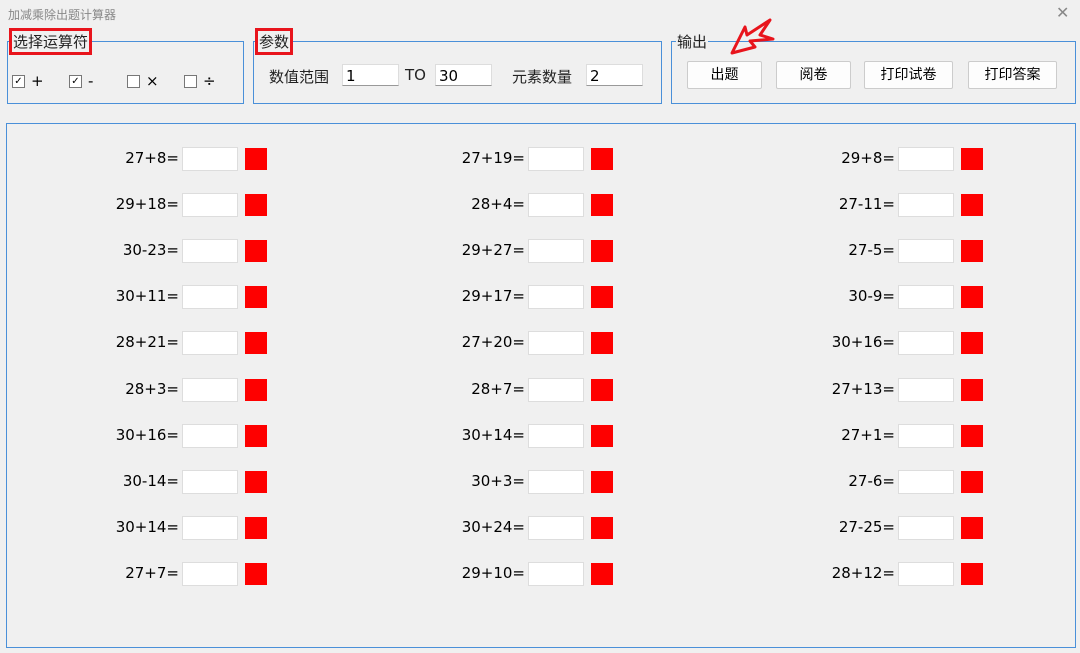 The width and height of the screenshot is (1080, 653). What do you see at coordinates (37, 81) in the screenshot?
I see `operator-label: +` at bounding box center [37, 81].